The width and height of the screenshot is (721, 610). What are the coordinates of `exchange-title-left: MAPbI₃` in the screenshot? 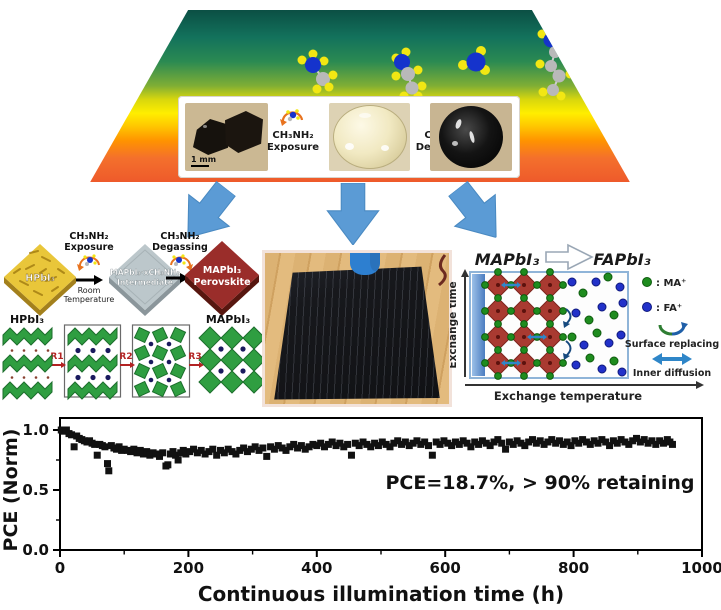 It's located at (507, 259).